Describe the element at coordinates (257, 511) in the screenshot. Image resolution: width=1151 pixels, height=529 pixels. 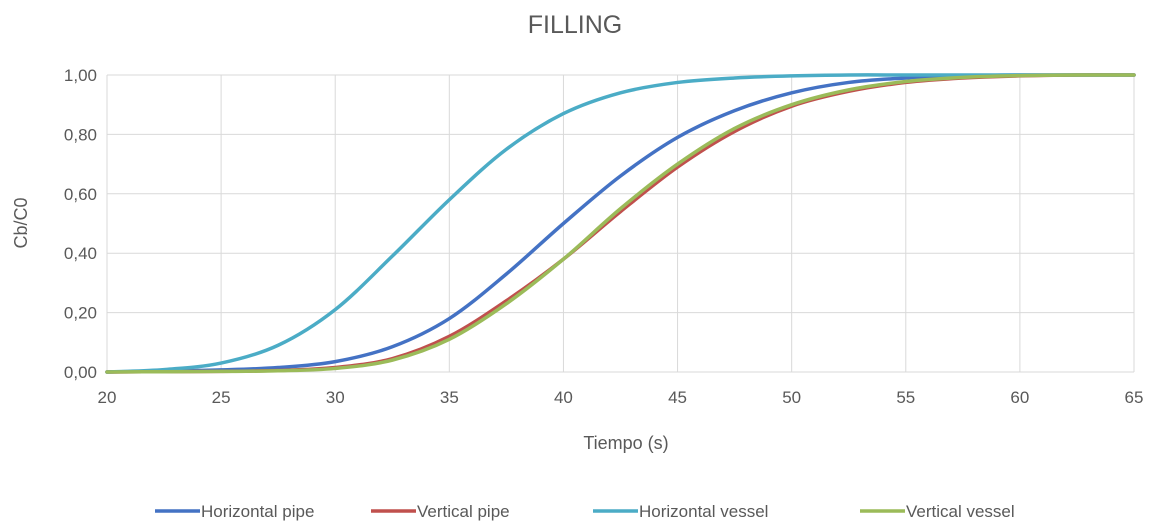
I see `legend-label: Horizontal pipe` at that location.